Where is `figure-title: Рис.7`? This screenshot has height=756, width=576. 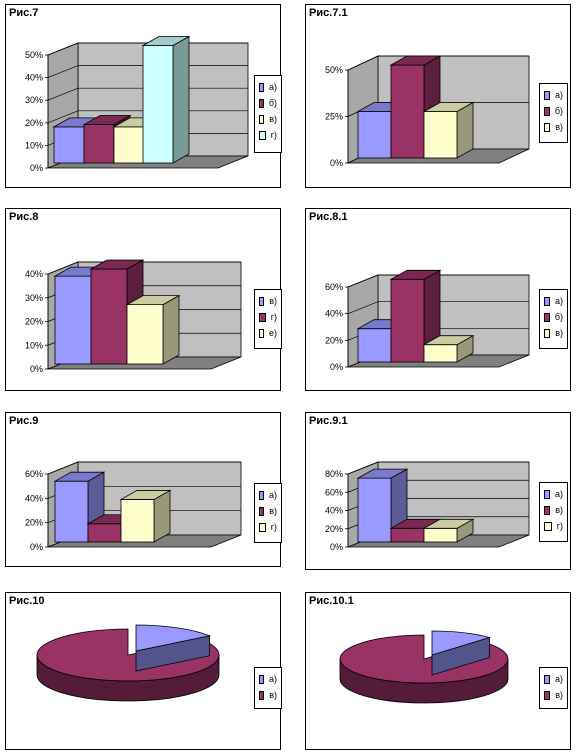 figure-title: Рис.7 is located at coordinates (24, 13).